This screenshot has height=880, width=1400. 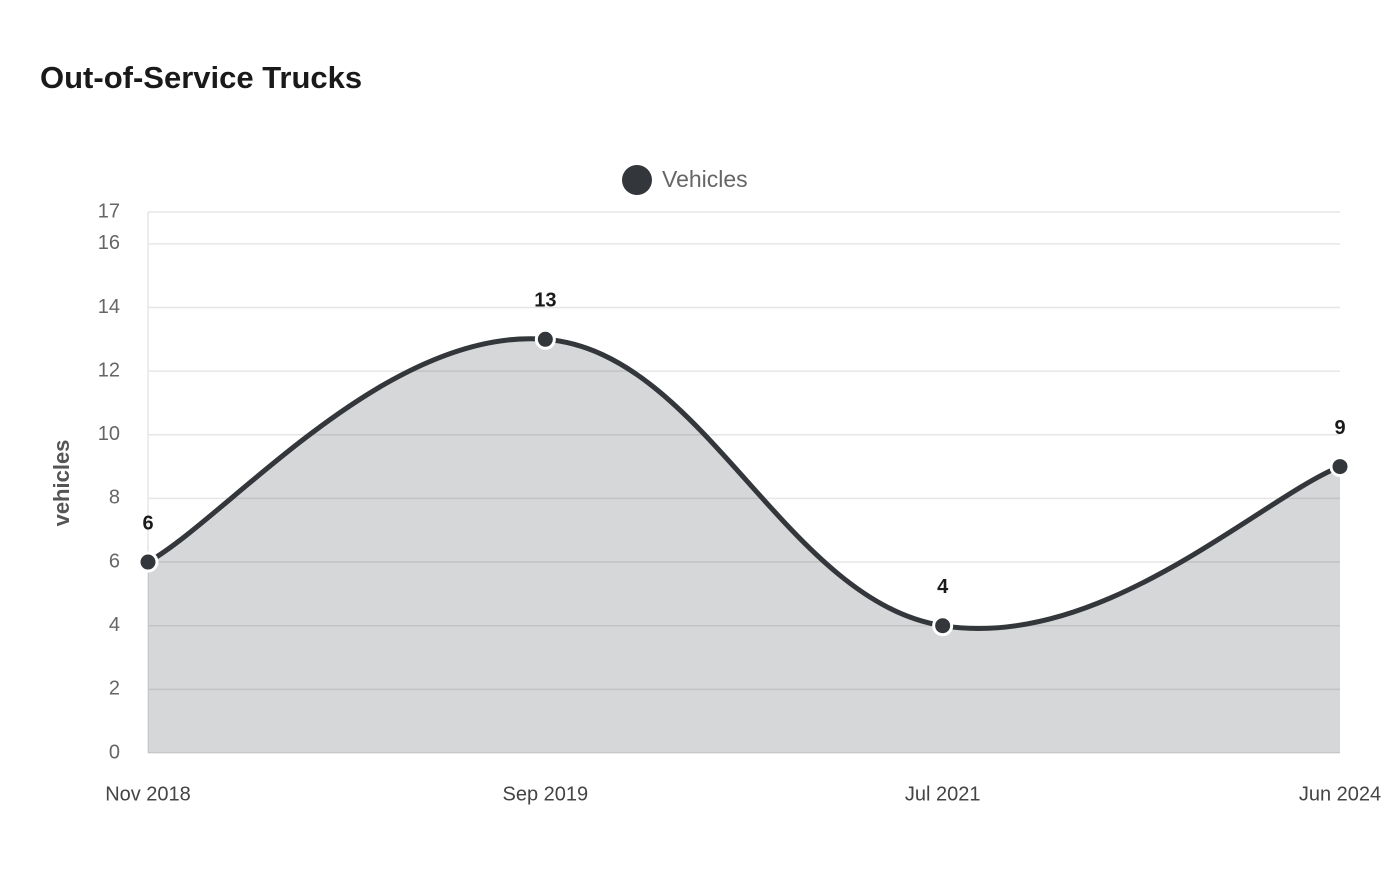 I want to click on chart-title: Out-of-Service Trucks, so click(x=201, y=77).